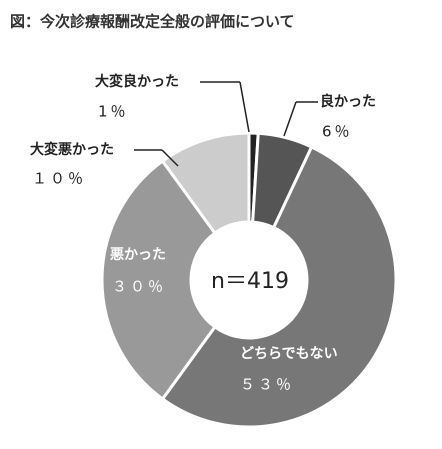 This screenshot has width=442, height=449. I want to click on category-label: どちらでもない, so click(289, 354).